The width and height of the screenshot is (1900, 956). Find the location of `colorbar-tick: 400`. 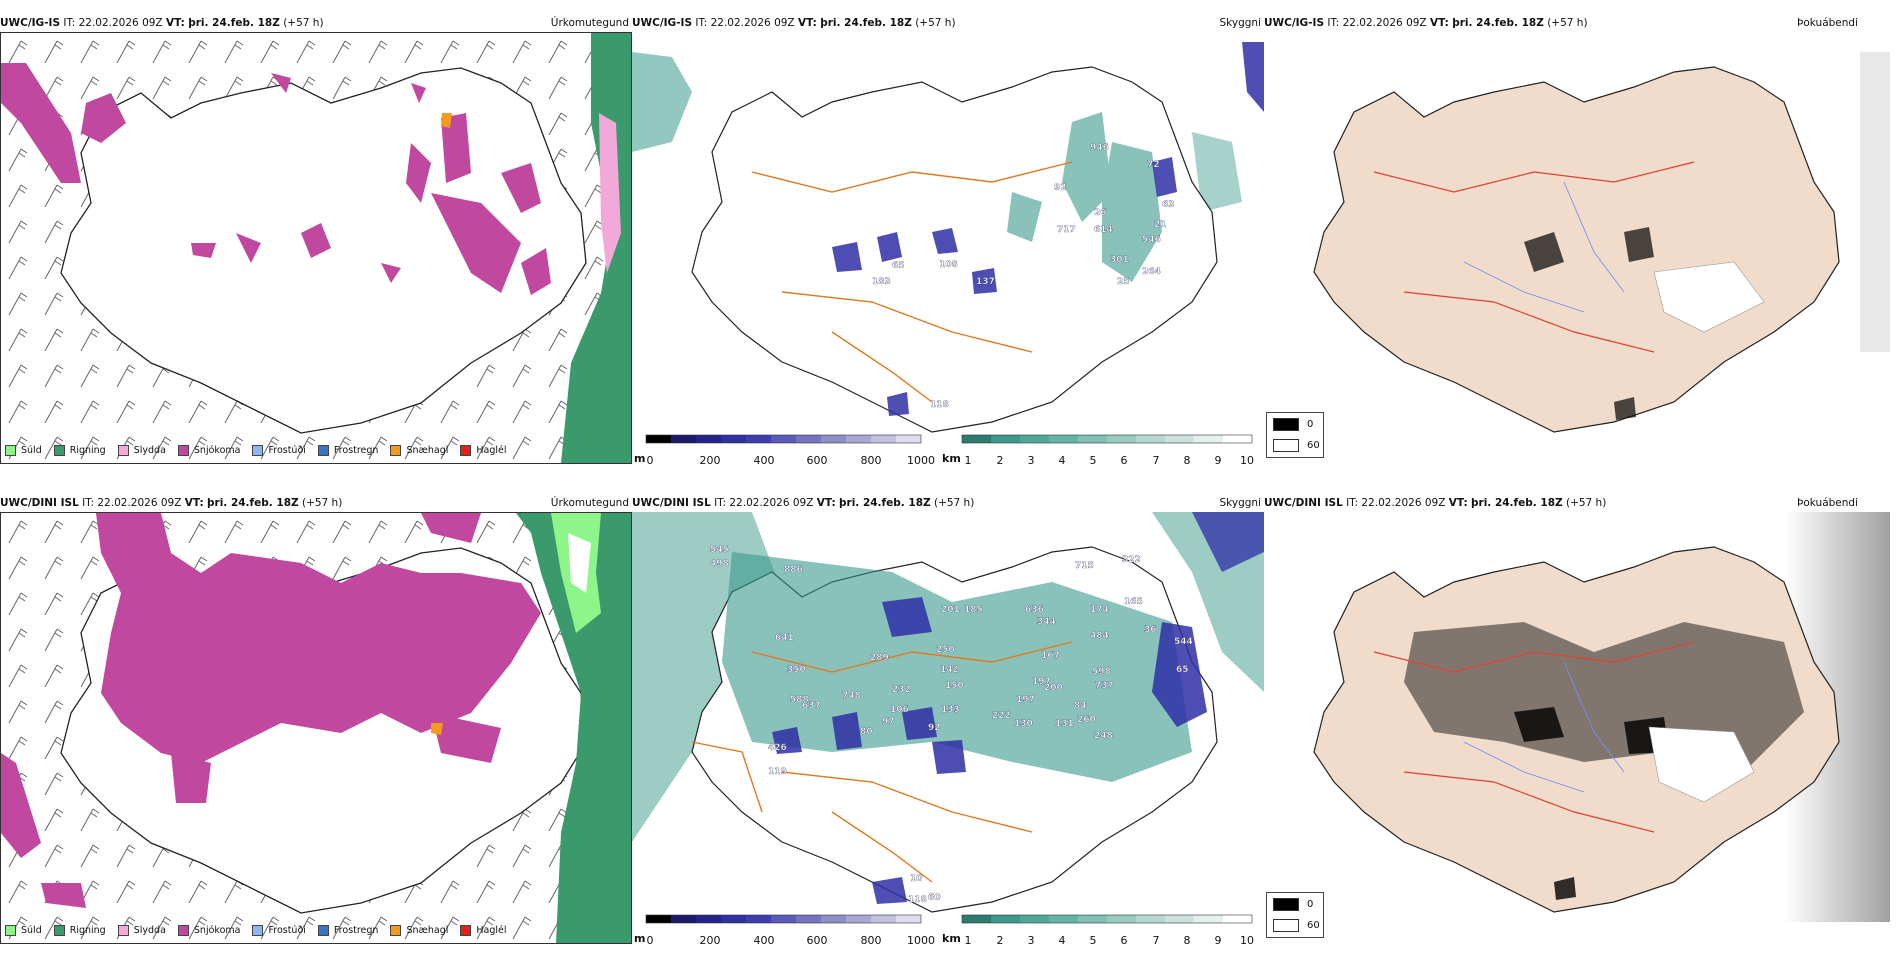

colorbar-tick: 400 is located at coordinates (764, 460).